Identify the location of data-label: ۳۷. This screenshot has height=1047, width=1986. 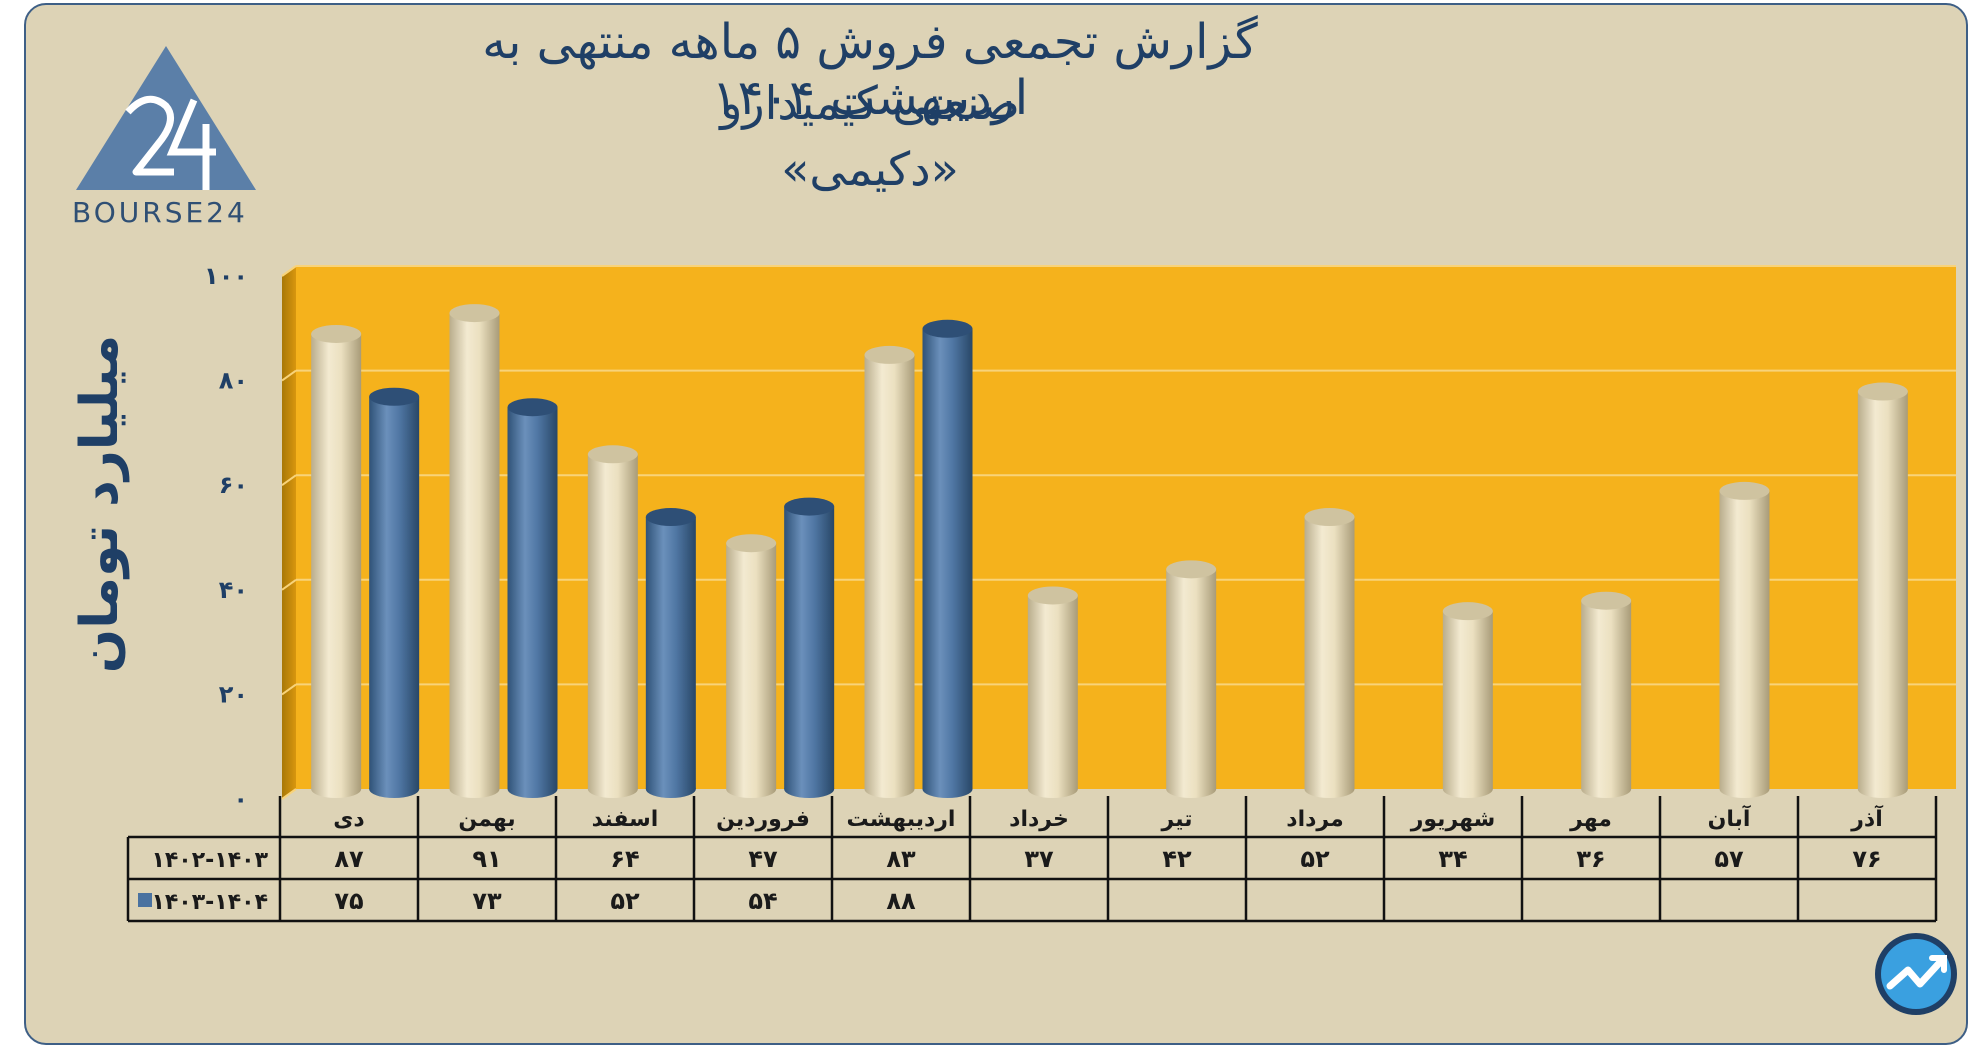
(1039, 859).